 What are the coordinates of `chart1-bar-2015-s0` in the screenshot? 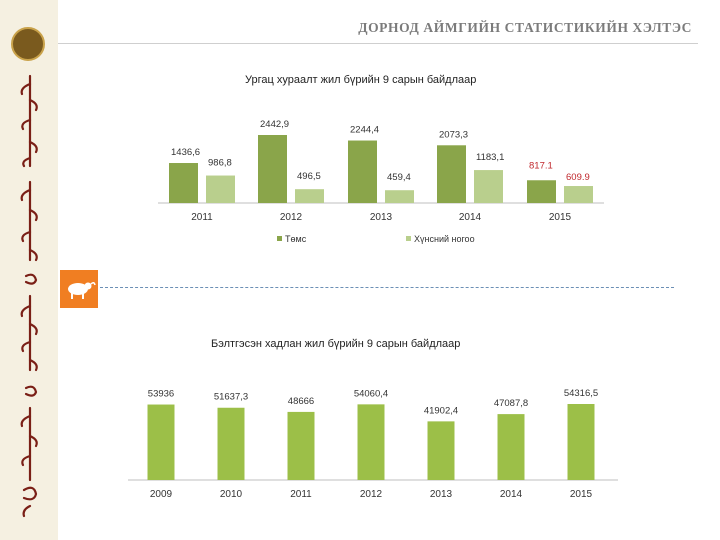 It's located at (541, 191).